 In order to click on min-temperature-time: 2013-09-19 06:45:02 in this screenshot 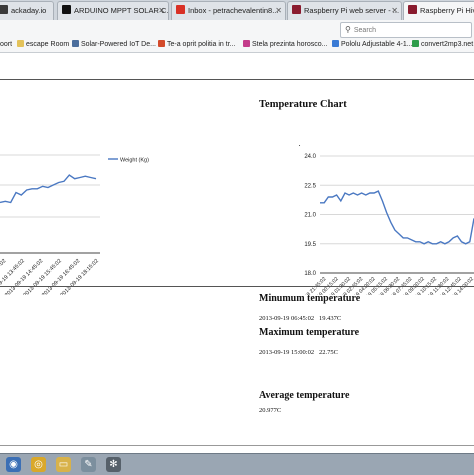, I will do `click(287, 318)`.